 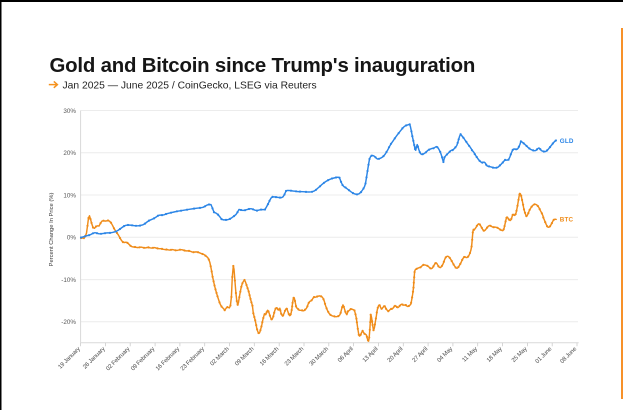 What do you see at coordinates (69, 111) in the screenshot?
I see `svg-text: 30%` at bounding box center [69, 111].